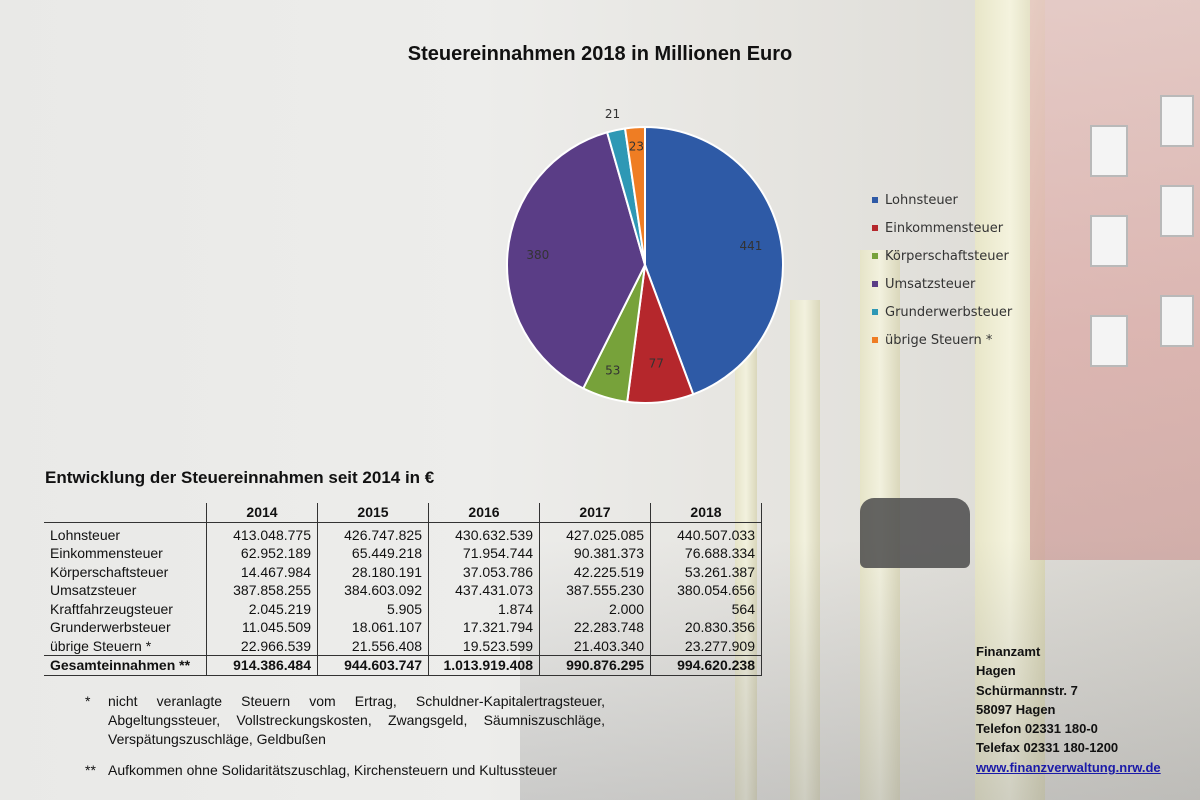  I want to click on table-cell: 430.632.539, so click(484, 533).